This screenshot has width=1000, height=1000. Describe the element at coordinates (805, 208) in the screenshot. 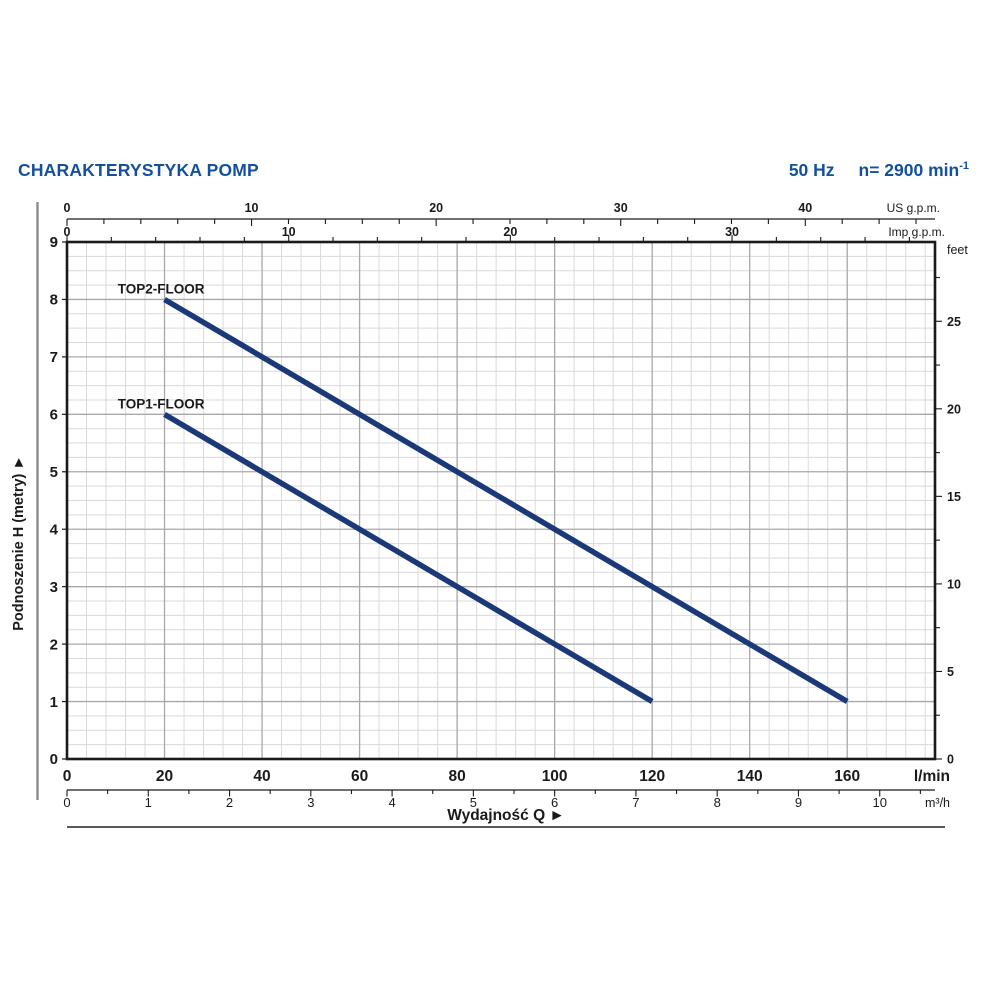

I see `us-gpm-tick-label: 40` at that location.